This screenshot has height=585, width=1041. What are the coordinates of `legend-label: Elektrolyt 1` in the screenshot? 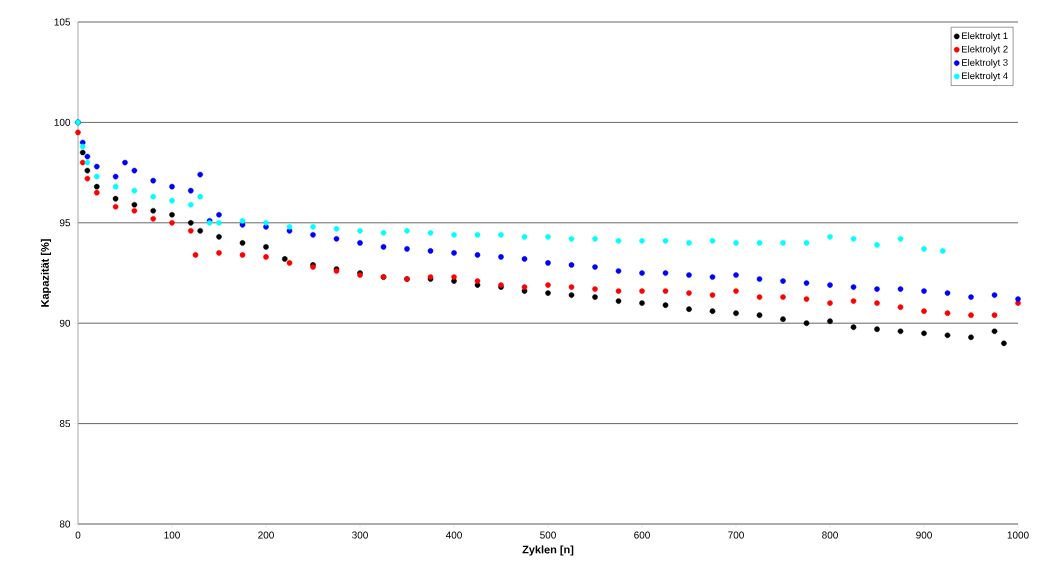 It's located at (985, 37).